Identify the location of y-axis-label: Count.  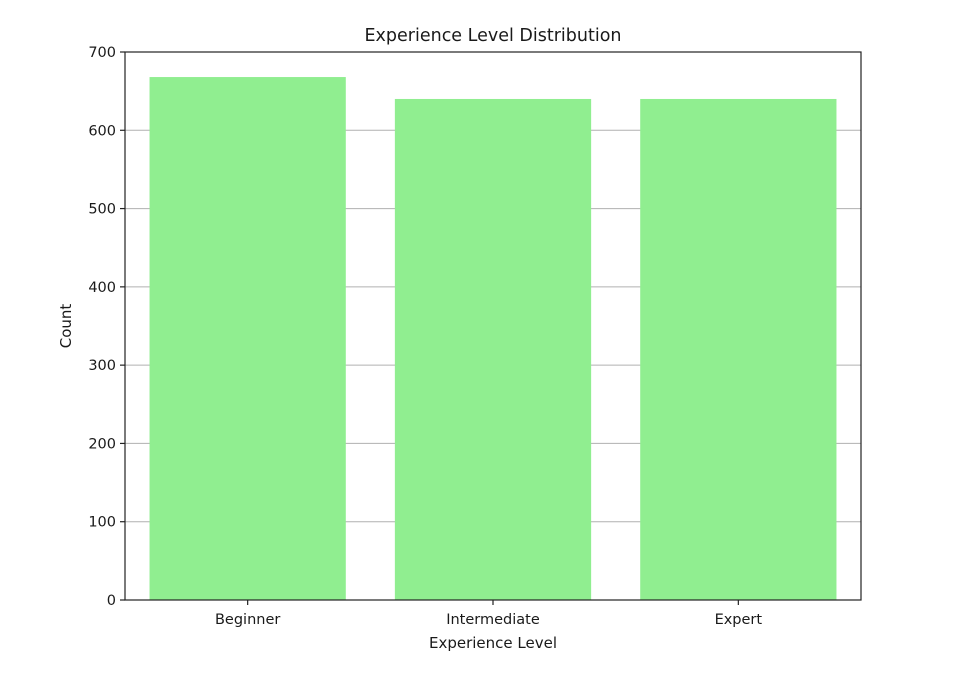
(66, 326).